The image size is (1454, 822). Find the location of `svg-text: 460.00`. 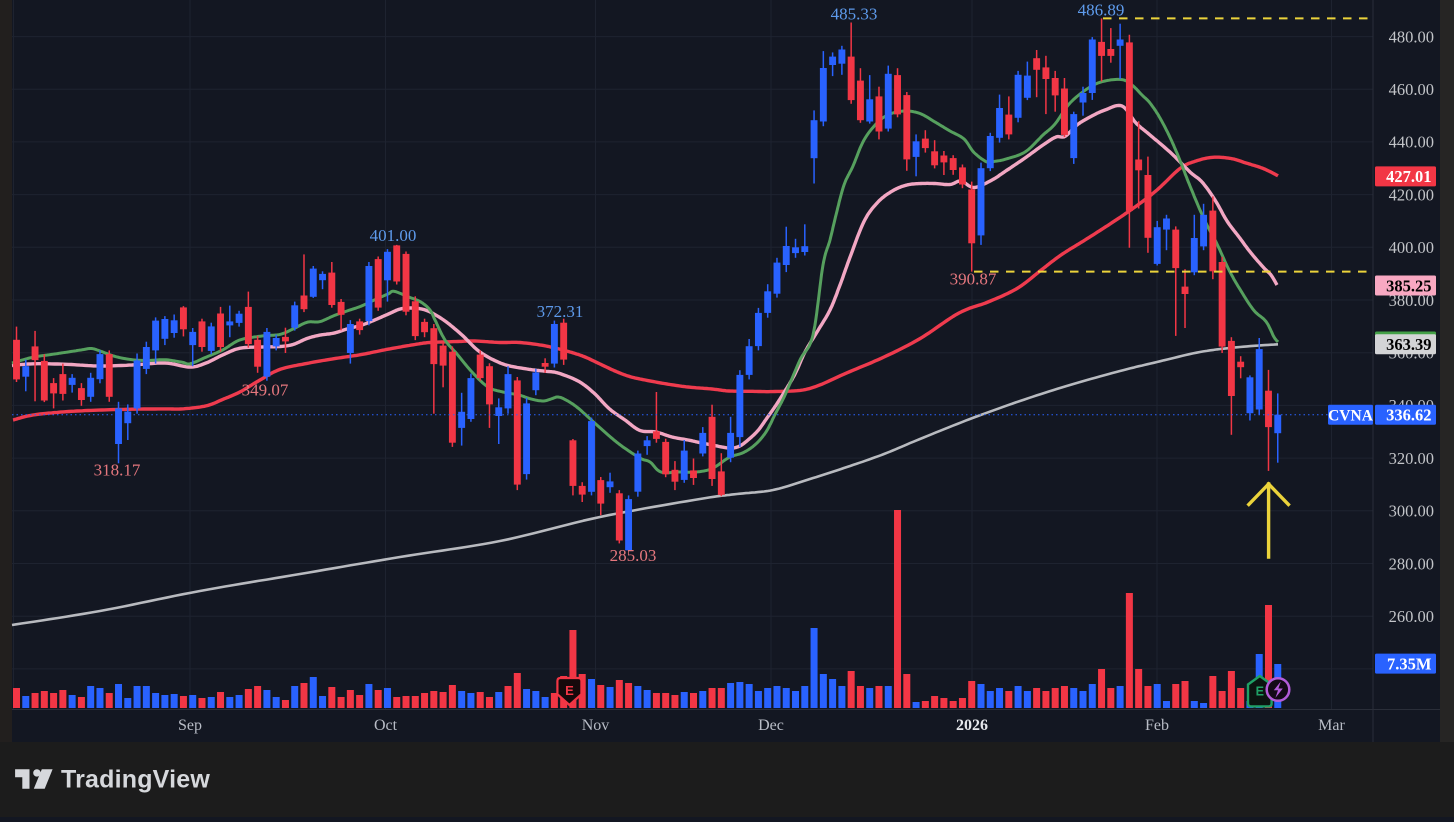

svg-text: 460.00 is located at coordinates (1411, 89).